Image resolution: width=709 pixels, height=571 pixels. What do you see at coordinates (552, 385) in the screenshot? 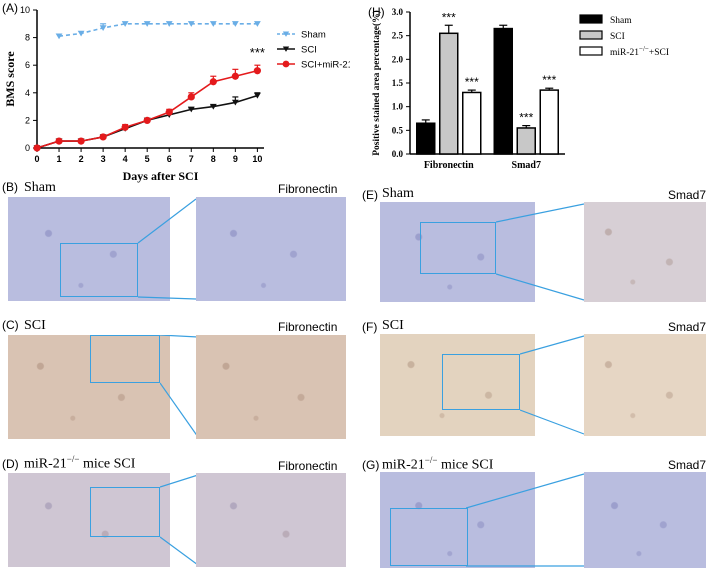
I see `zoom-lines-f` at bounding box center [552, 385].